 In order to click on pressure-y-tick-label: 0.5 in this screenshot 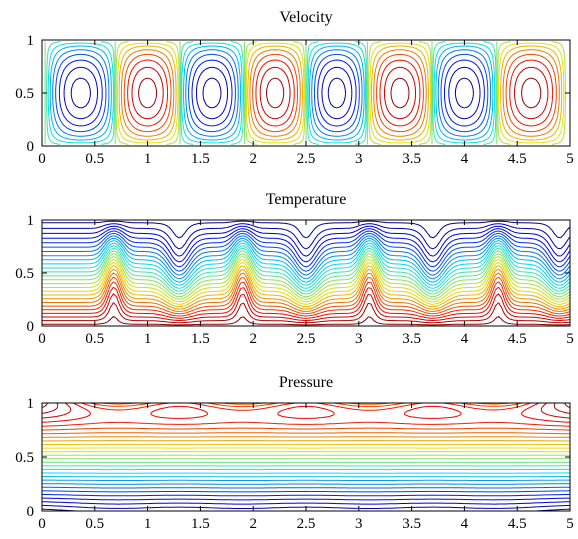, I will do `click(24, 458)`.